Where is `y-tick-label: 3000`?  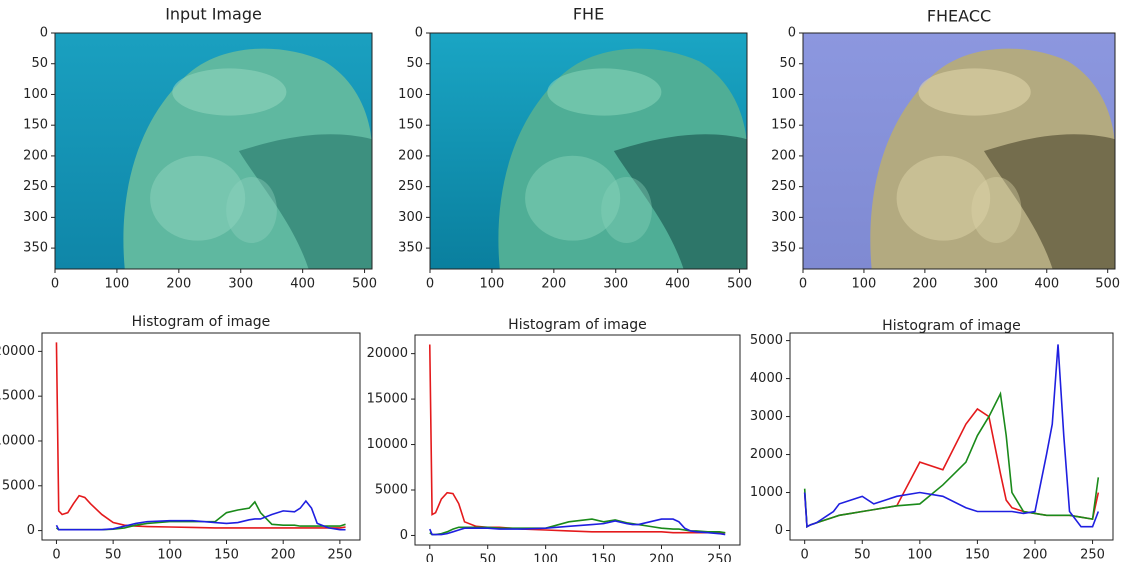
y-tick-label: 3000 is located at coordinates (766, 416).